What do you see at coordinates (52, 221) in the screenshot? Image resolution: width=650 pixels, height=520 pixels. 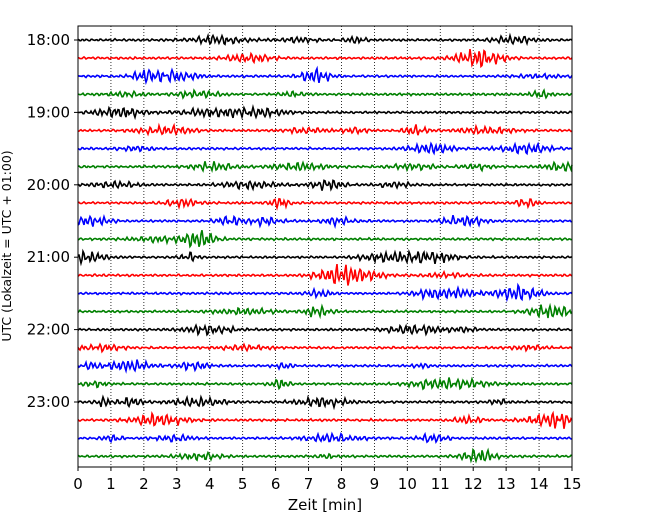 I see `y-axis-ticks: 18:00 19:00 20:00 21:00 22:00 23:00` at bounding box center [52, 221].